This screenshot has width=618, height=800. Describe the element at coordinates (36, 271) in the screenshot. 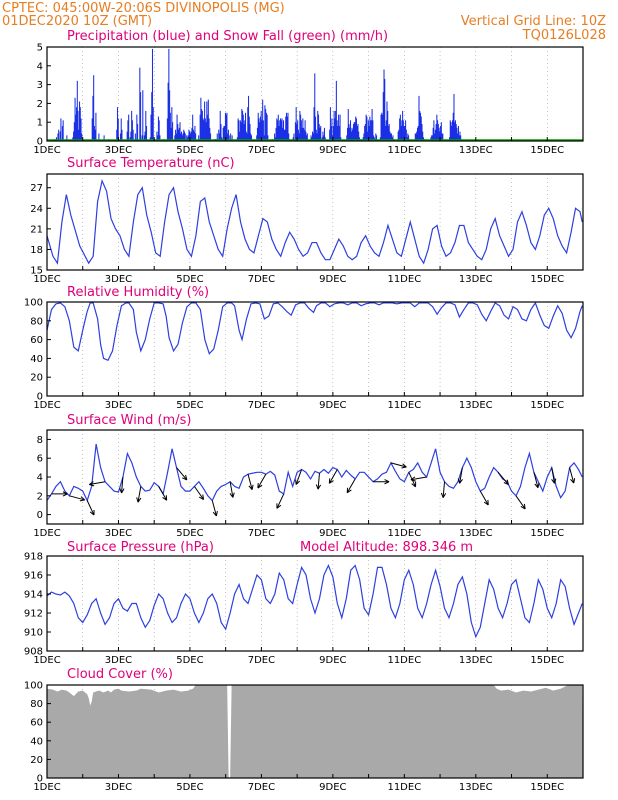

I see `y-tick-label: 15` at that location.